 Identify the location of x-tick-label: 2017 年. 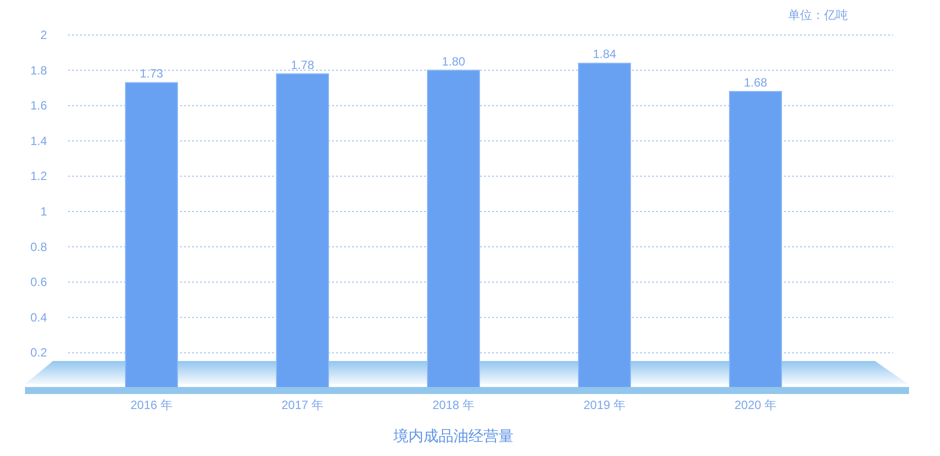
(302, 405).